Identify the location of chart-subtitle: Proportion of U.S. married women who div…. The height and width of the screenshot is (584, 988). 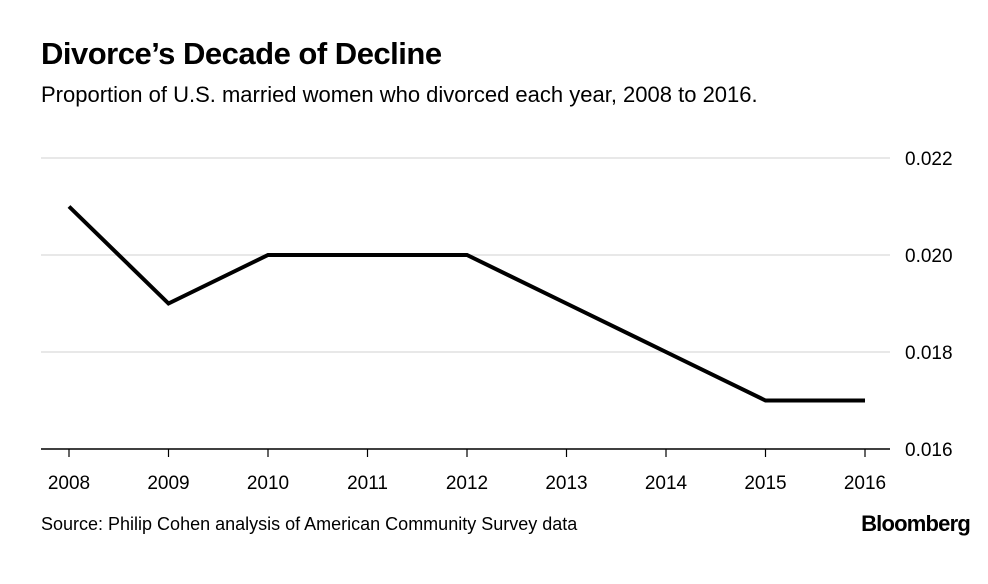
(399, 94).